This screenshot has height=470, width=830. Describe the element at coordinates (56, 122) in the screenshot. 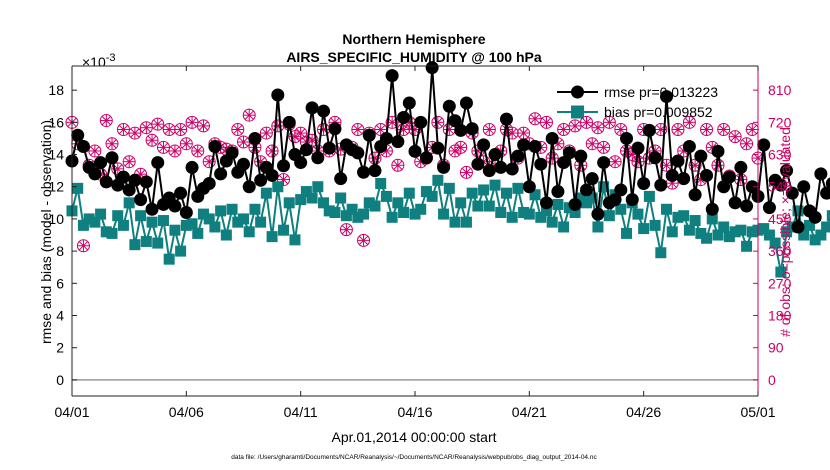

I see `y-tick-label: 16` at that location.